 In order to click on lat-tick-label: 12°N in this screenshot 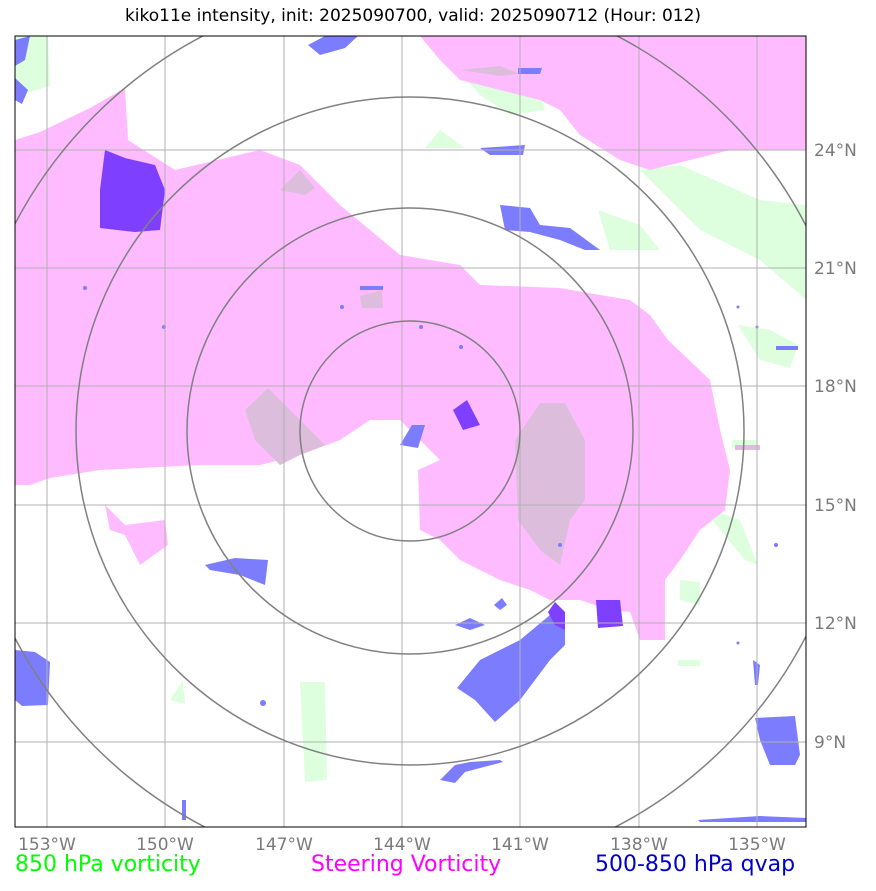, I will do `click(835, 624)`.